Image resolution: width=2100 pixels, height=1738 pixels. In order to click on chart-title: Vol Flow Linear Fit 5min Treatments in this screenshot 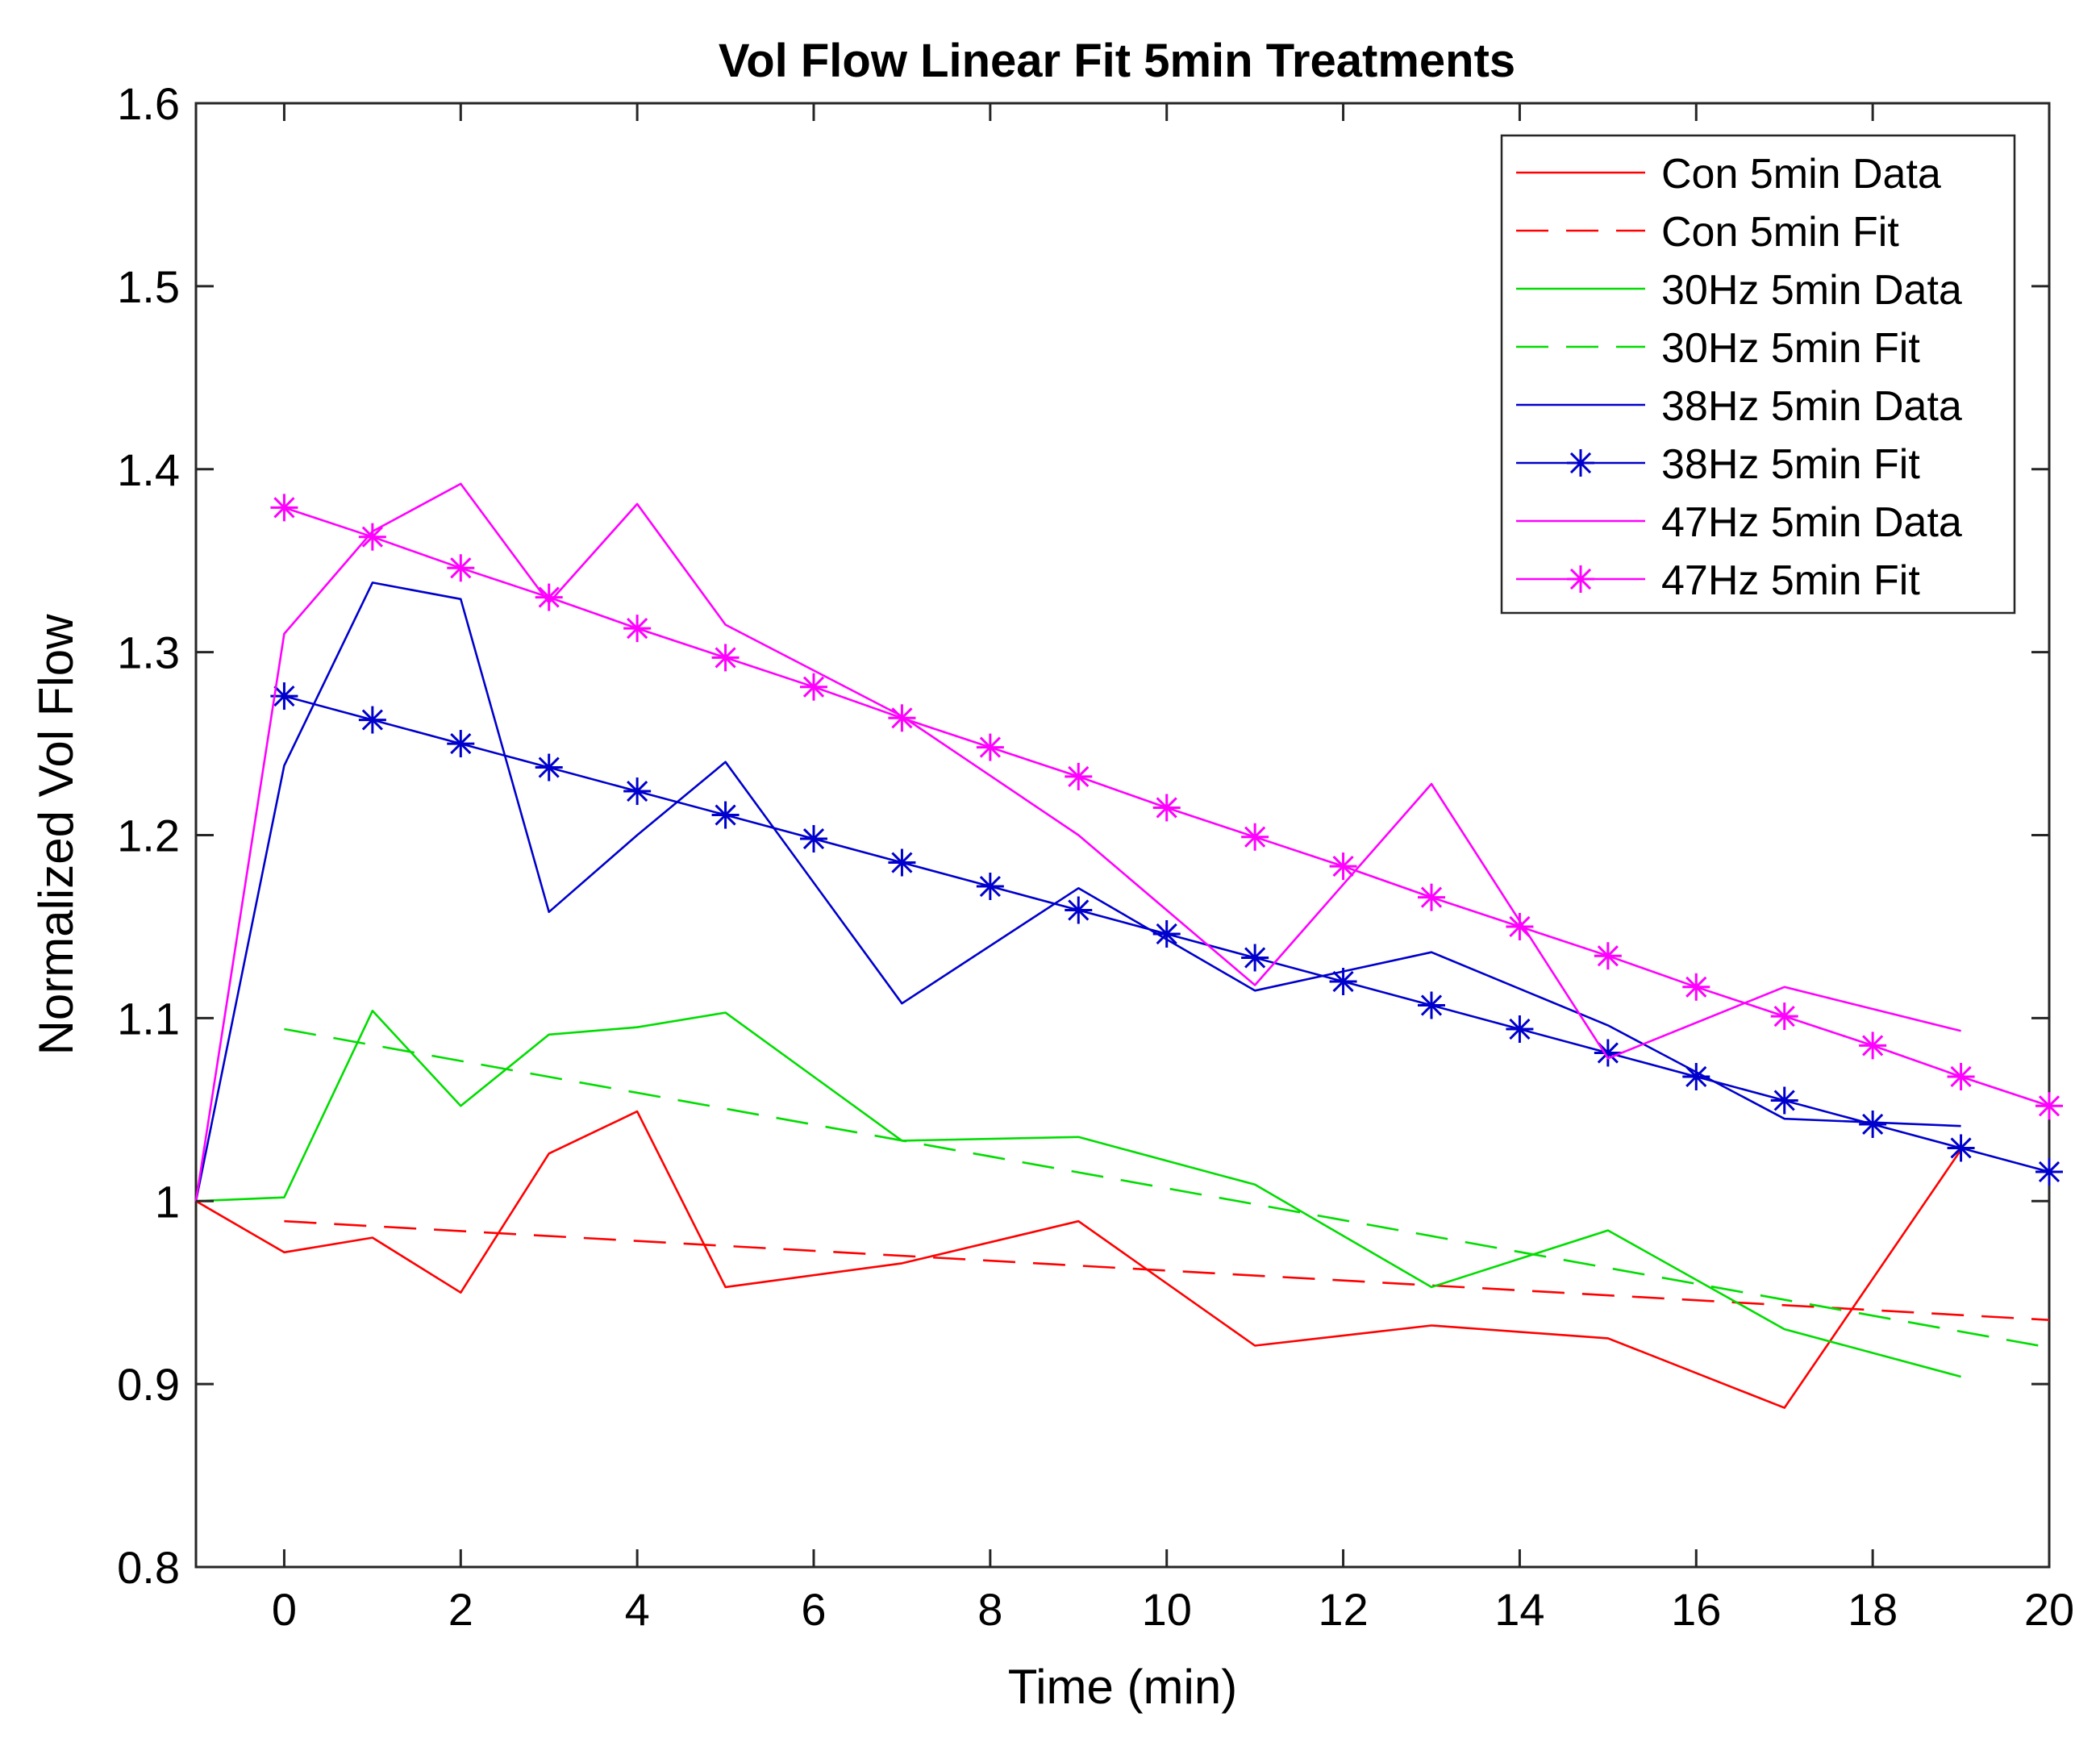, I will do `click(1117, 61)`.